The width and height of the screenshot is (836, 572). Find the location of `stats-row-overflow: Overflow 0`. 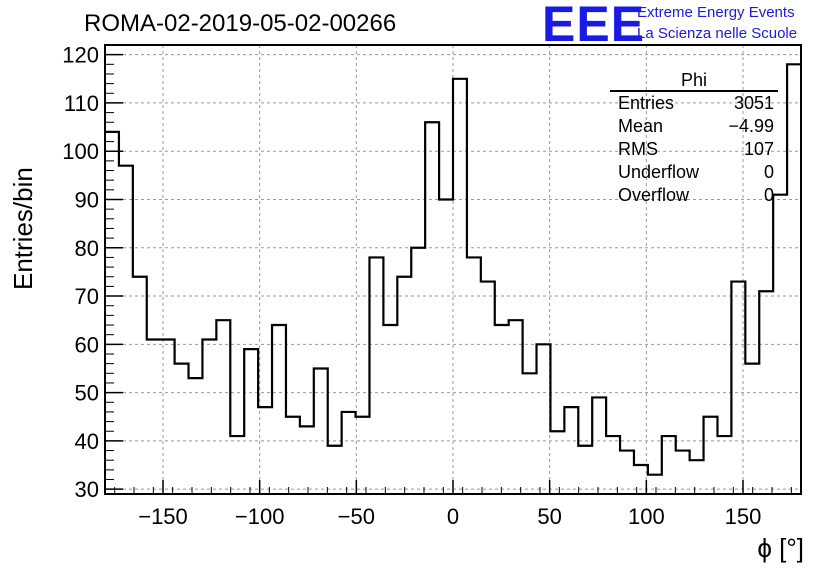

stats-row-overflow: Overflow 0 is located at coordinates (694, 195).